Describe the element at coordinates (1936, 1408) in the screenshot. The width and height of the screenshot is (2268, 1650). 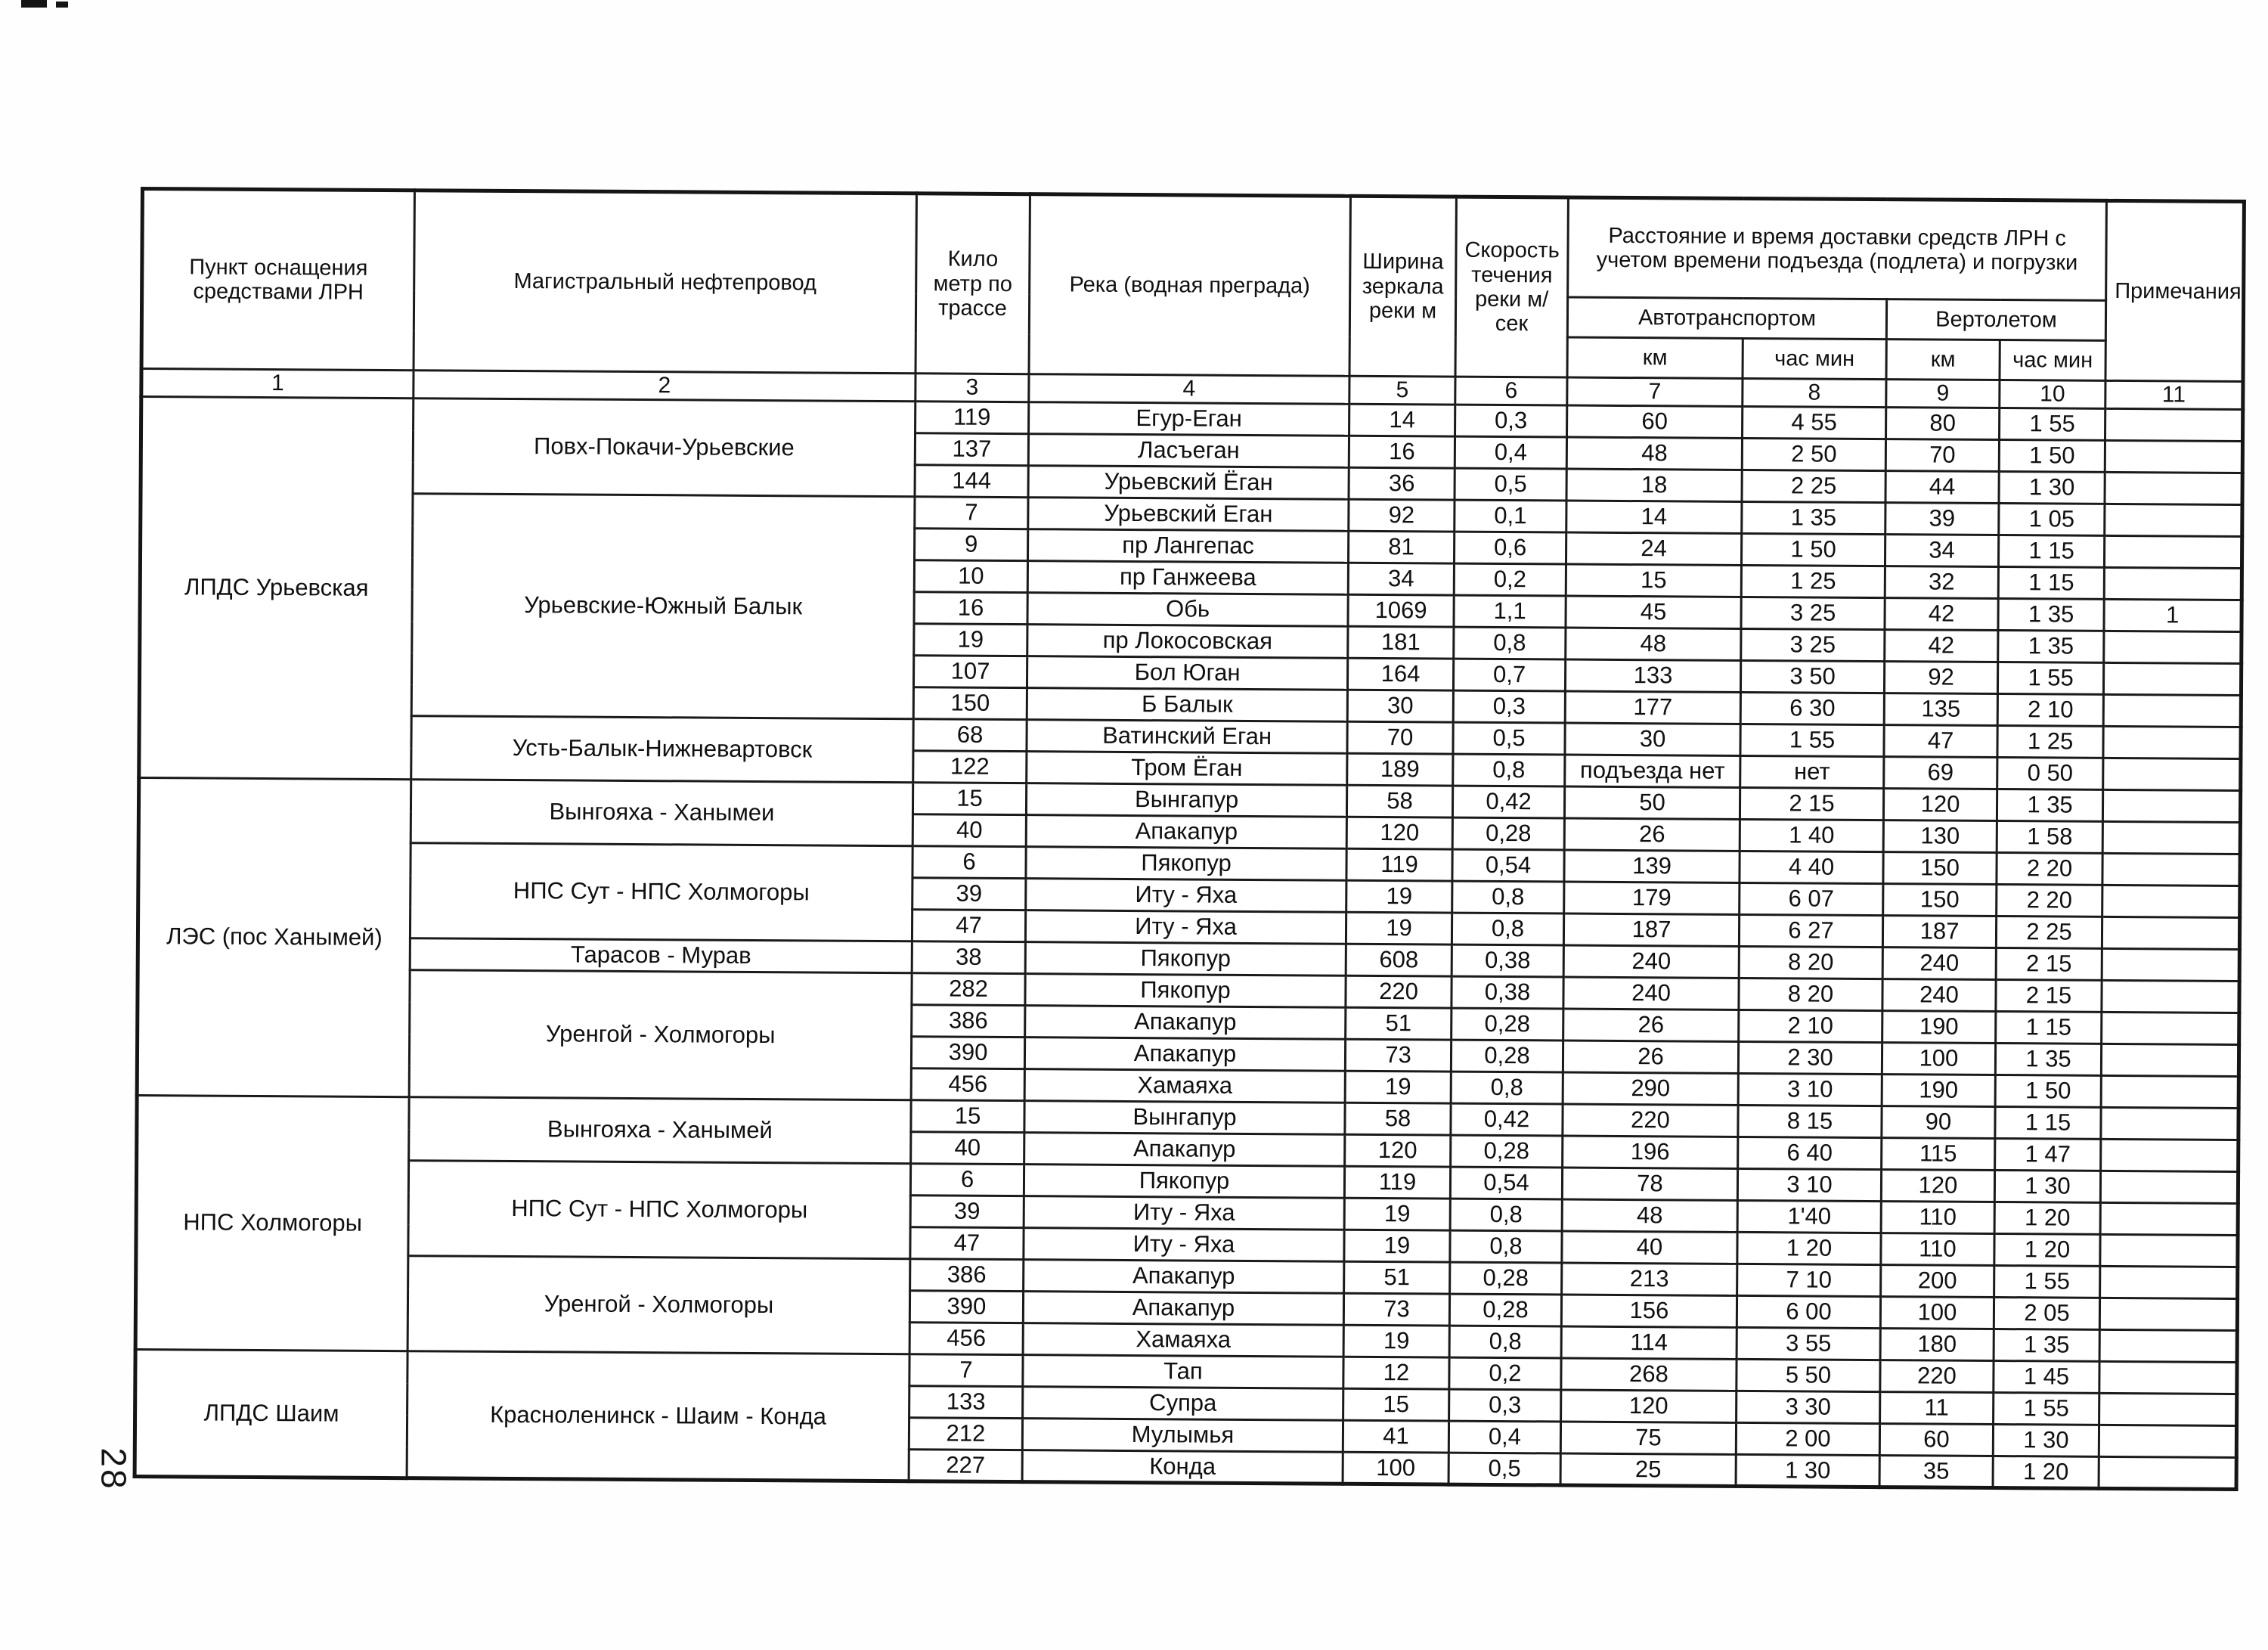
I see `cell-heli-km: 11` at that location.